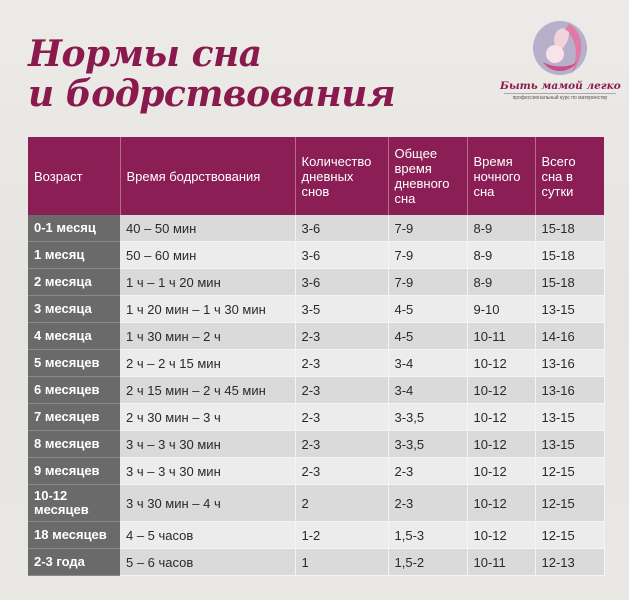 Image resolution: width=629 pixels, height=600 pixels. What do you see at coordinates (316, 535) in the screenshot?
I see `table-row: 18 месяцев 4 – 5 часов 1-2 1,5-3 10-12 12-15` at bounding box center [316, 535].